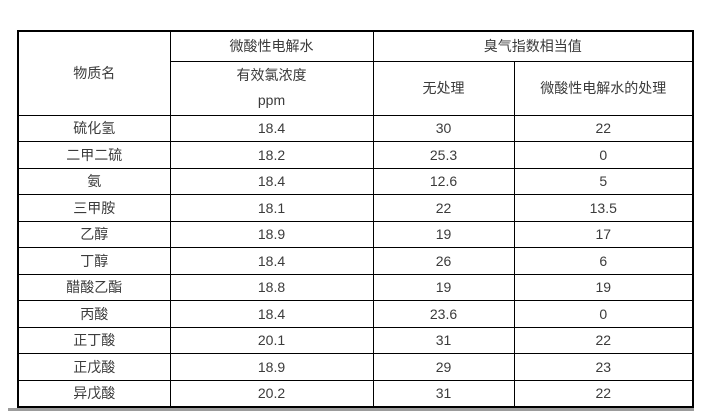  I want to click on substance-cell: 氨, so click(94, 181).